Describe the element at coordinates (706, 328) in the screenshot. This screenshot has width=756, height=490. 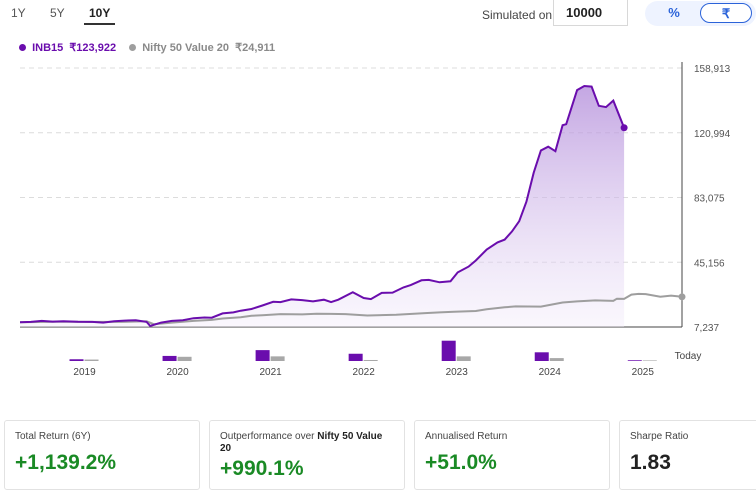
I see `y-tick-label-4: 7,237` at that location.